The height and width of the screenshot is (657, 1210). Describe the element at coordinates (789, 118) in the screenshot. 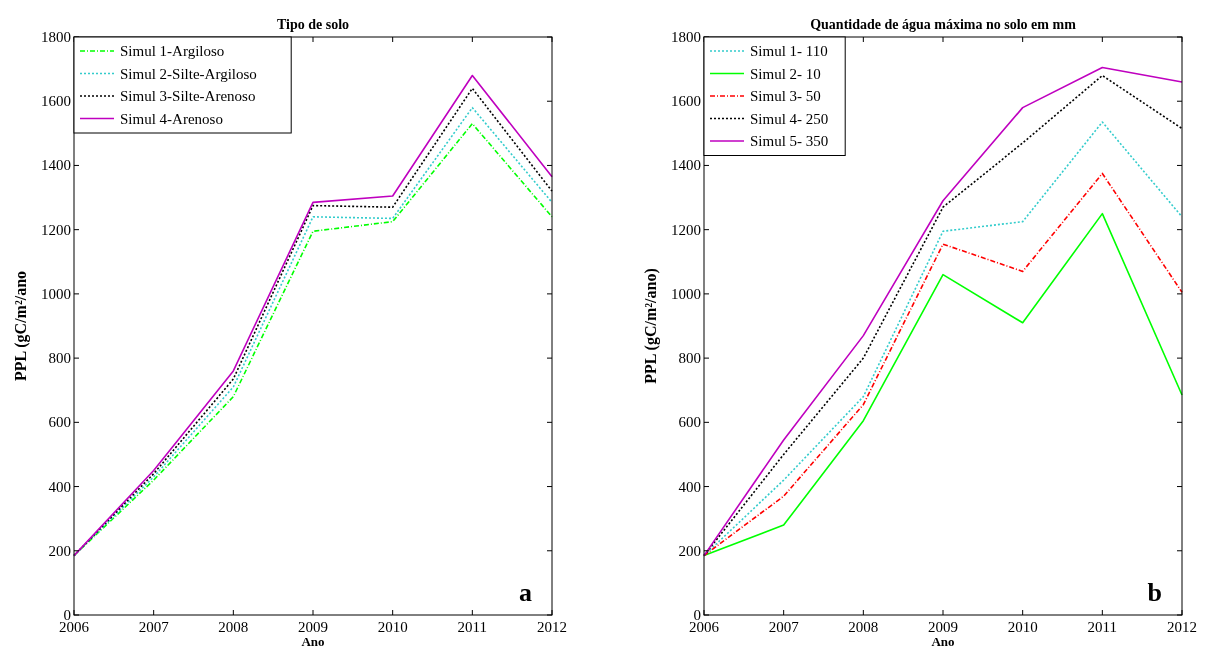

I see `legend-label: Simul 4- 250` at that location.